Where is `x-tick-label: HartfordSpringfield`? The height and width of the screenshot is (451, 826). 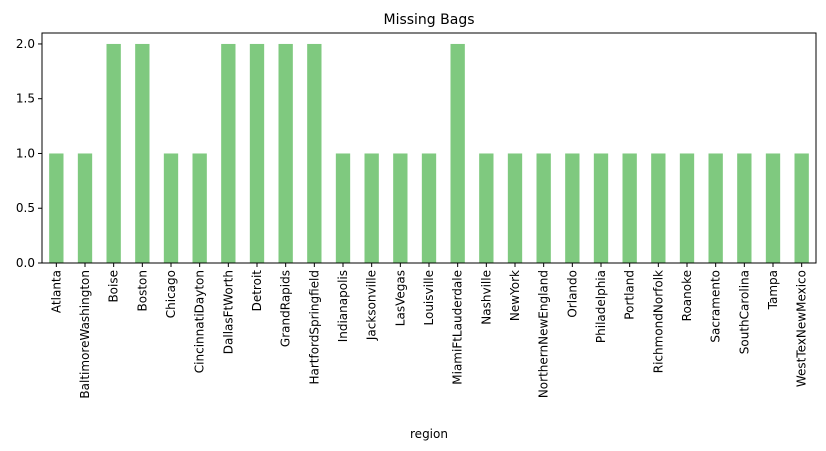
x-tick-label: HartfordSpringfield is located at coordinates (314, 327).